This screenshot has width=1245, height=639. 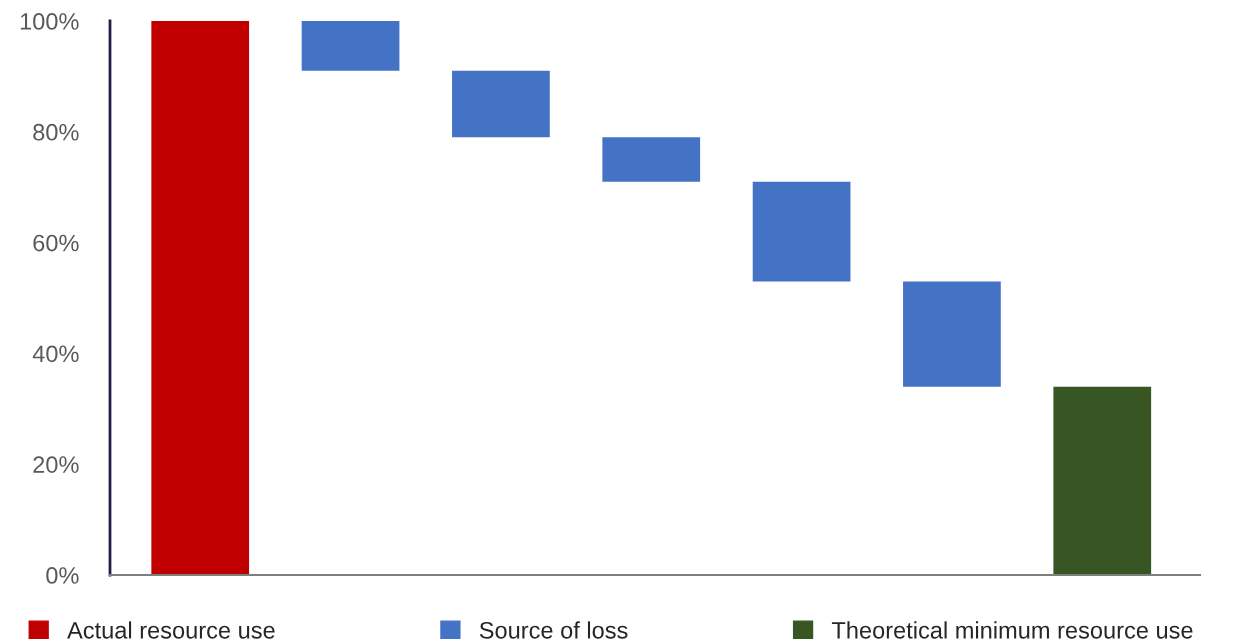 I want to click on y-tick-label: 80%, so click(x=56, y=132).